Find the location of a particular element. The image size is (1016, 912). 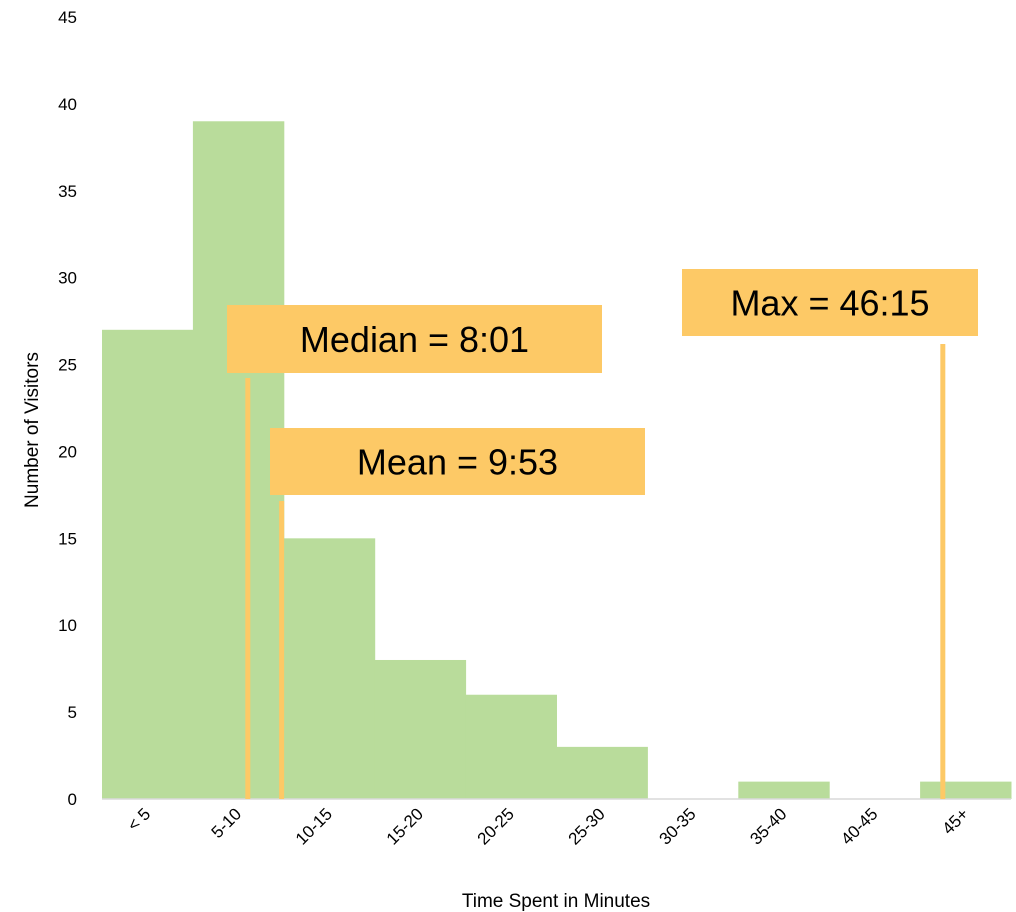

x-tick-label: 5-10 is located at coordinates (226, 822).